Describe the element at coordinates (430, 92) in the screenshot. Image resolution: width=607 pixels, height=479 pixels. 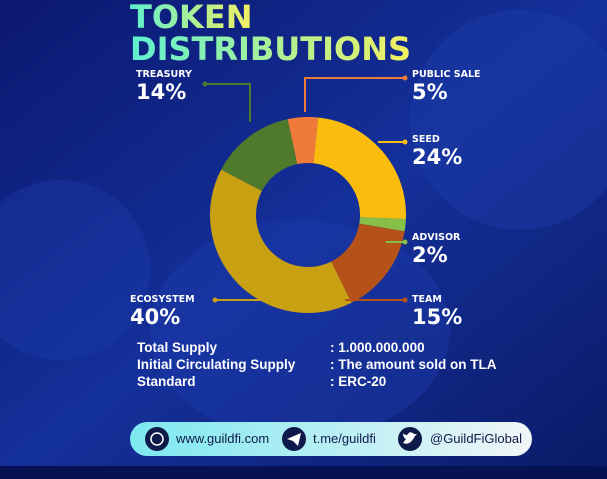
I see `percent-label: 5%` at that location.